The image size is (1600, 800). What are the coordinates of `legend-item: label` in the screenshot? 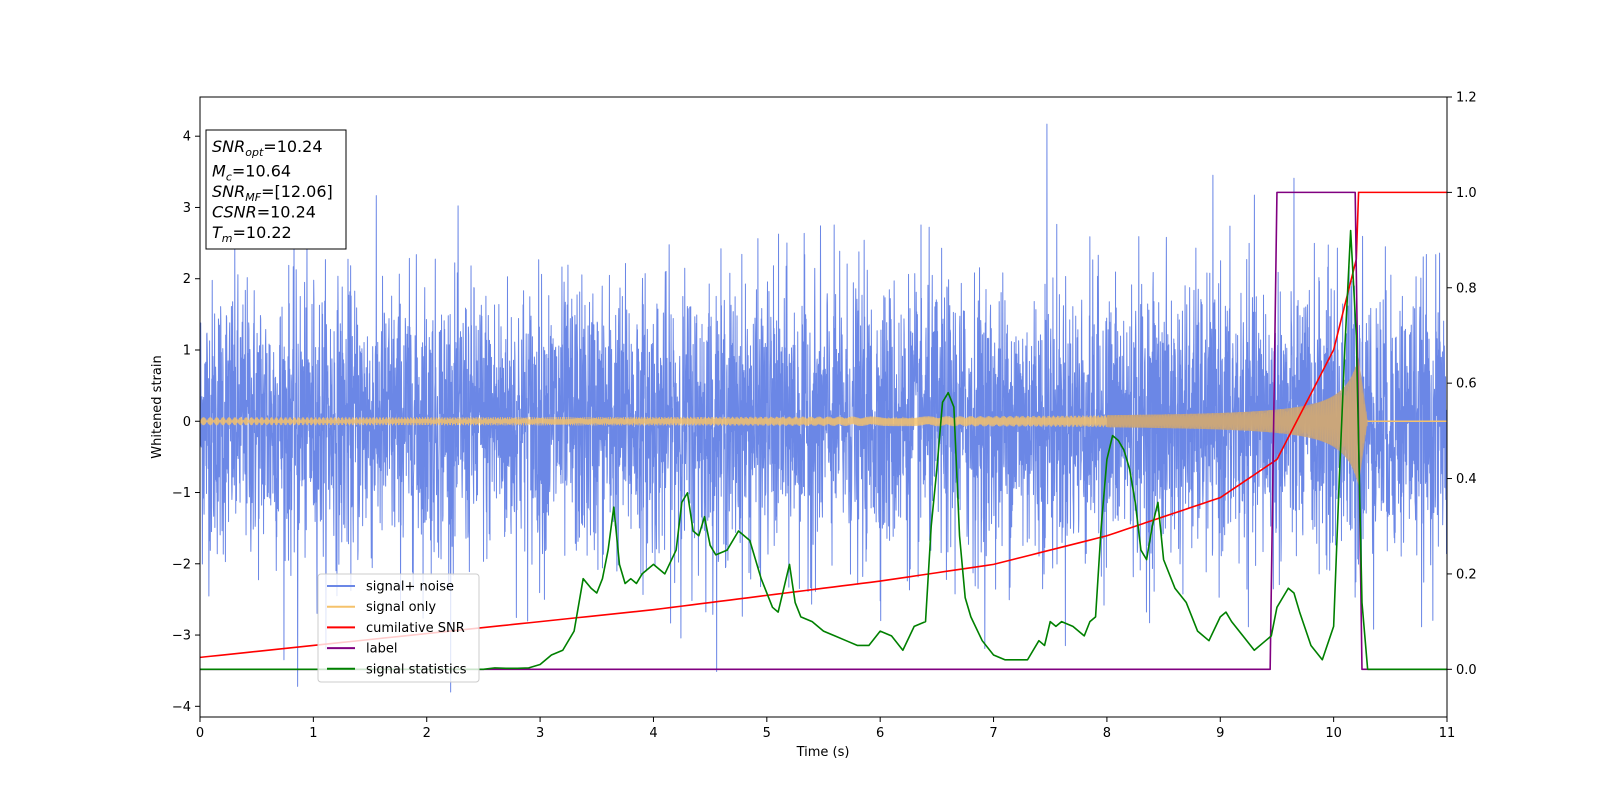 It's located at (362, 649).